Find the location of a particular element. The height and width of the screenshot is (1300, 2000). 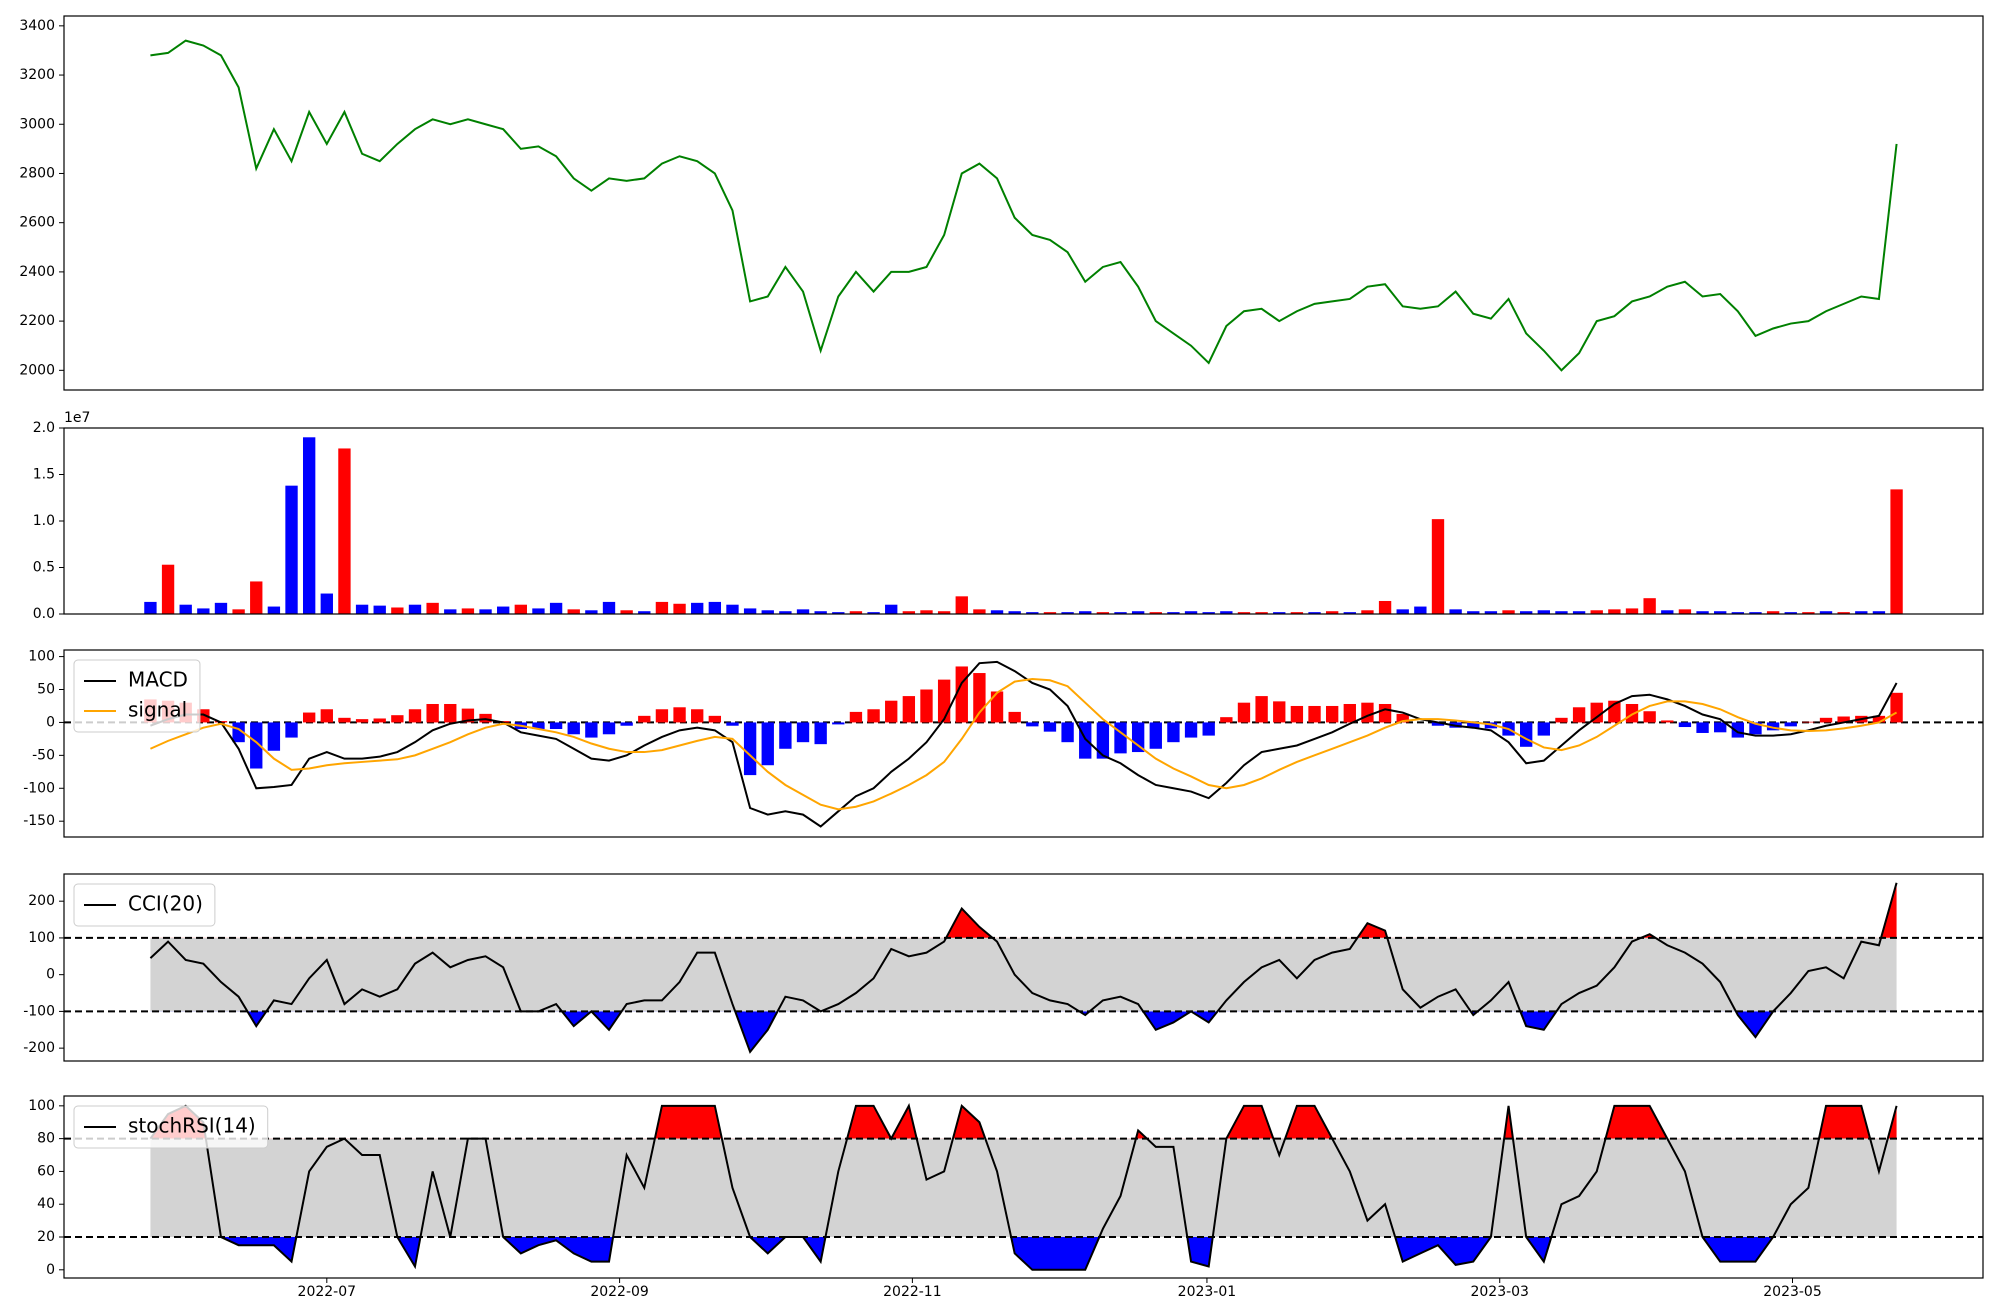

legend-label: CCI(20) is located at coordinates (165, 904).